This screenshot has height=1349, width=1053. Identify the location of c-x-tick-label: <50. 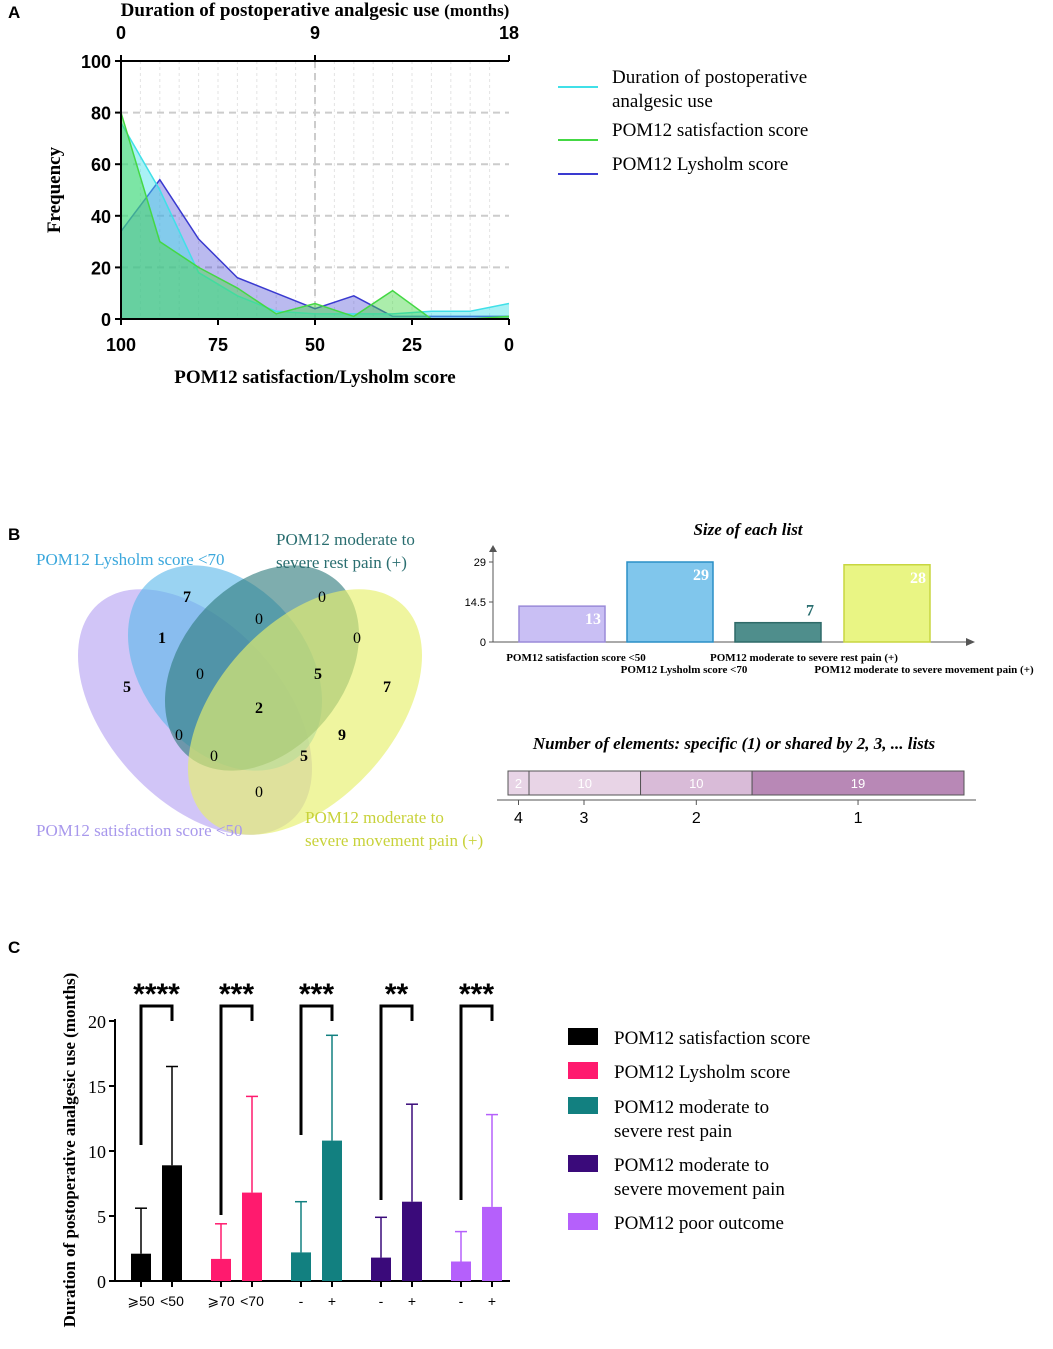
(172, 1301).